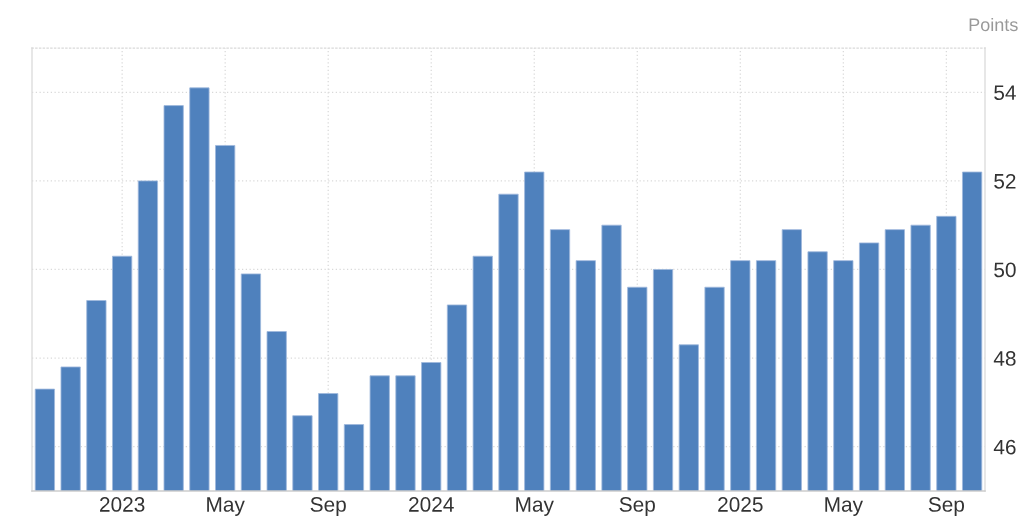 The width and height of the screenshot is (1024, 530). I want to click on y-tick-label: 50, so click(1005, 270).